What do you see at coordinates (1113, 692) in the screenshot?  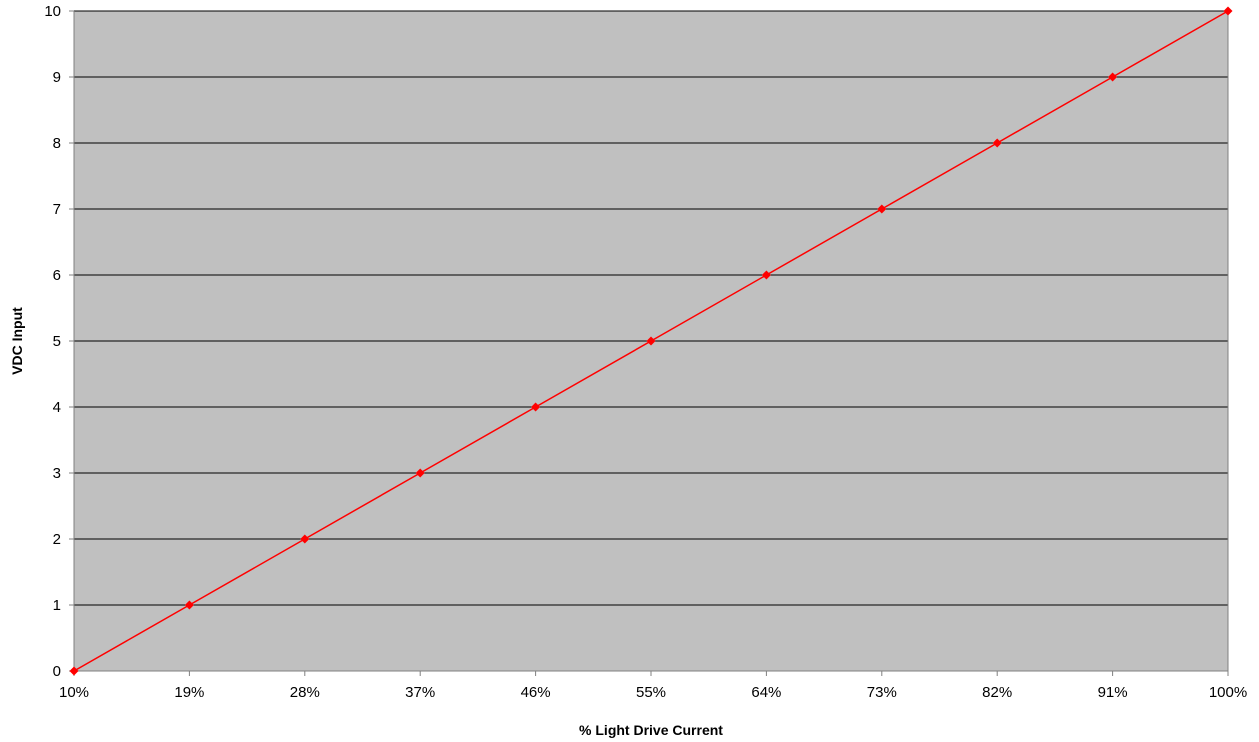 I see `x-tick-label: 91%` at bounding box center [1113, 692].